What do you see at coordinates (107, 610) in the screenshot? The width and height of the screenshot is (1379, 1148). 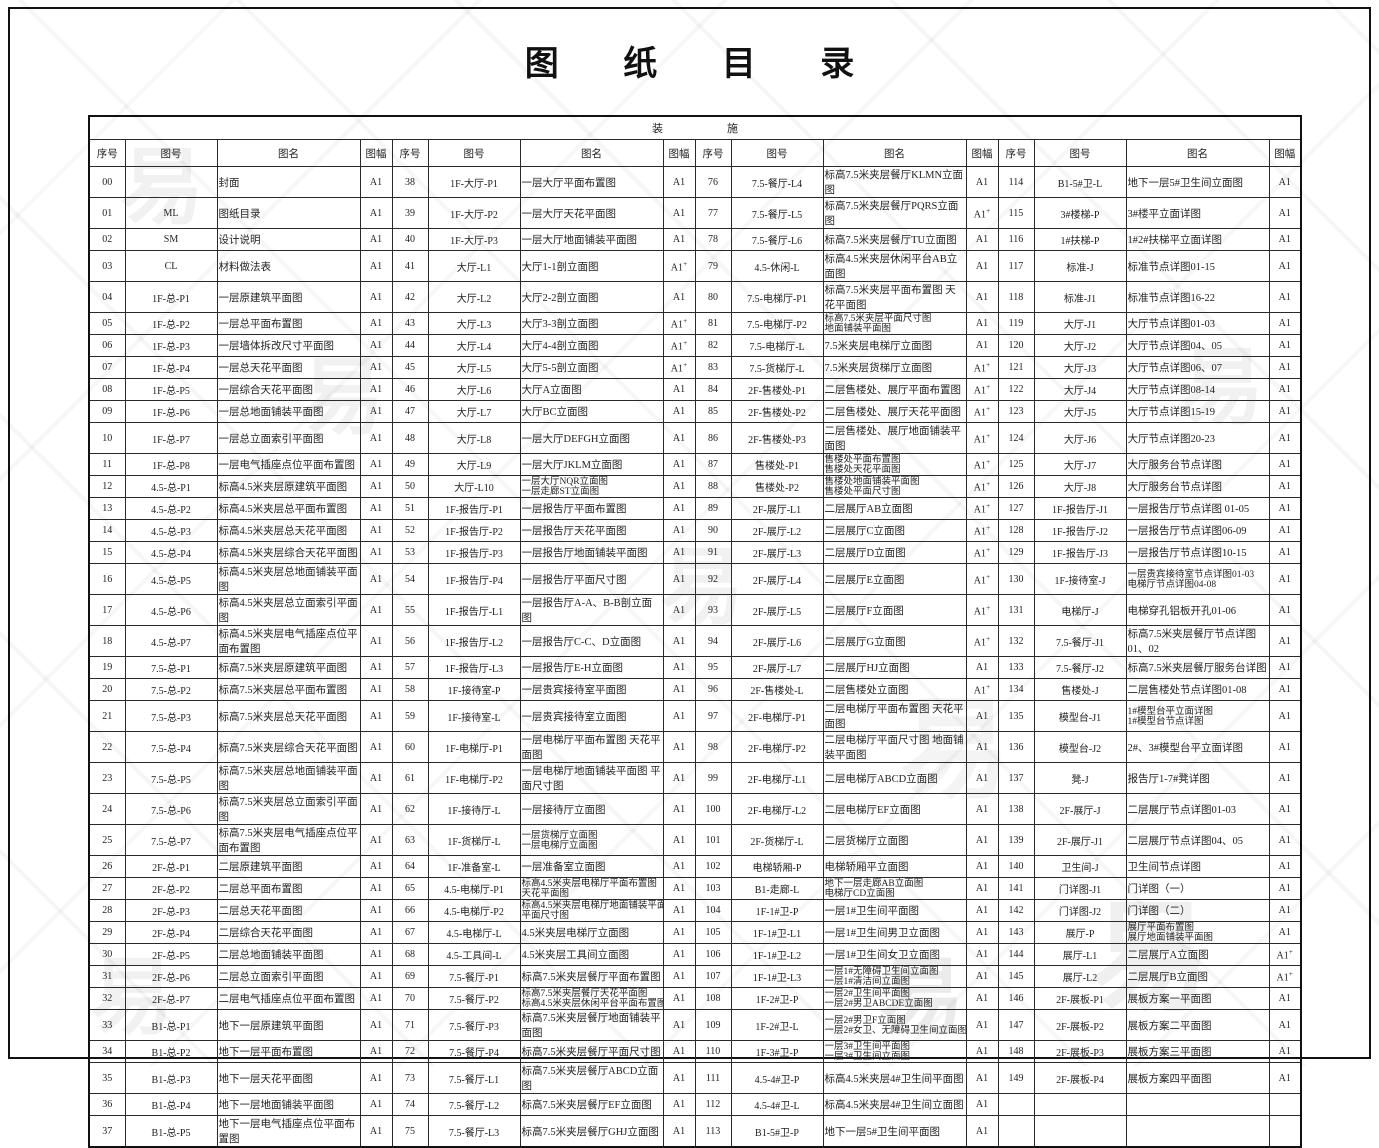 I see `serial-cell: 17` at bounding box center [107, 610].